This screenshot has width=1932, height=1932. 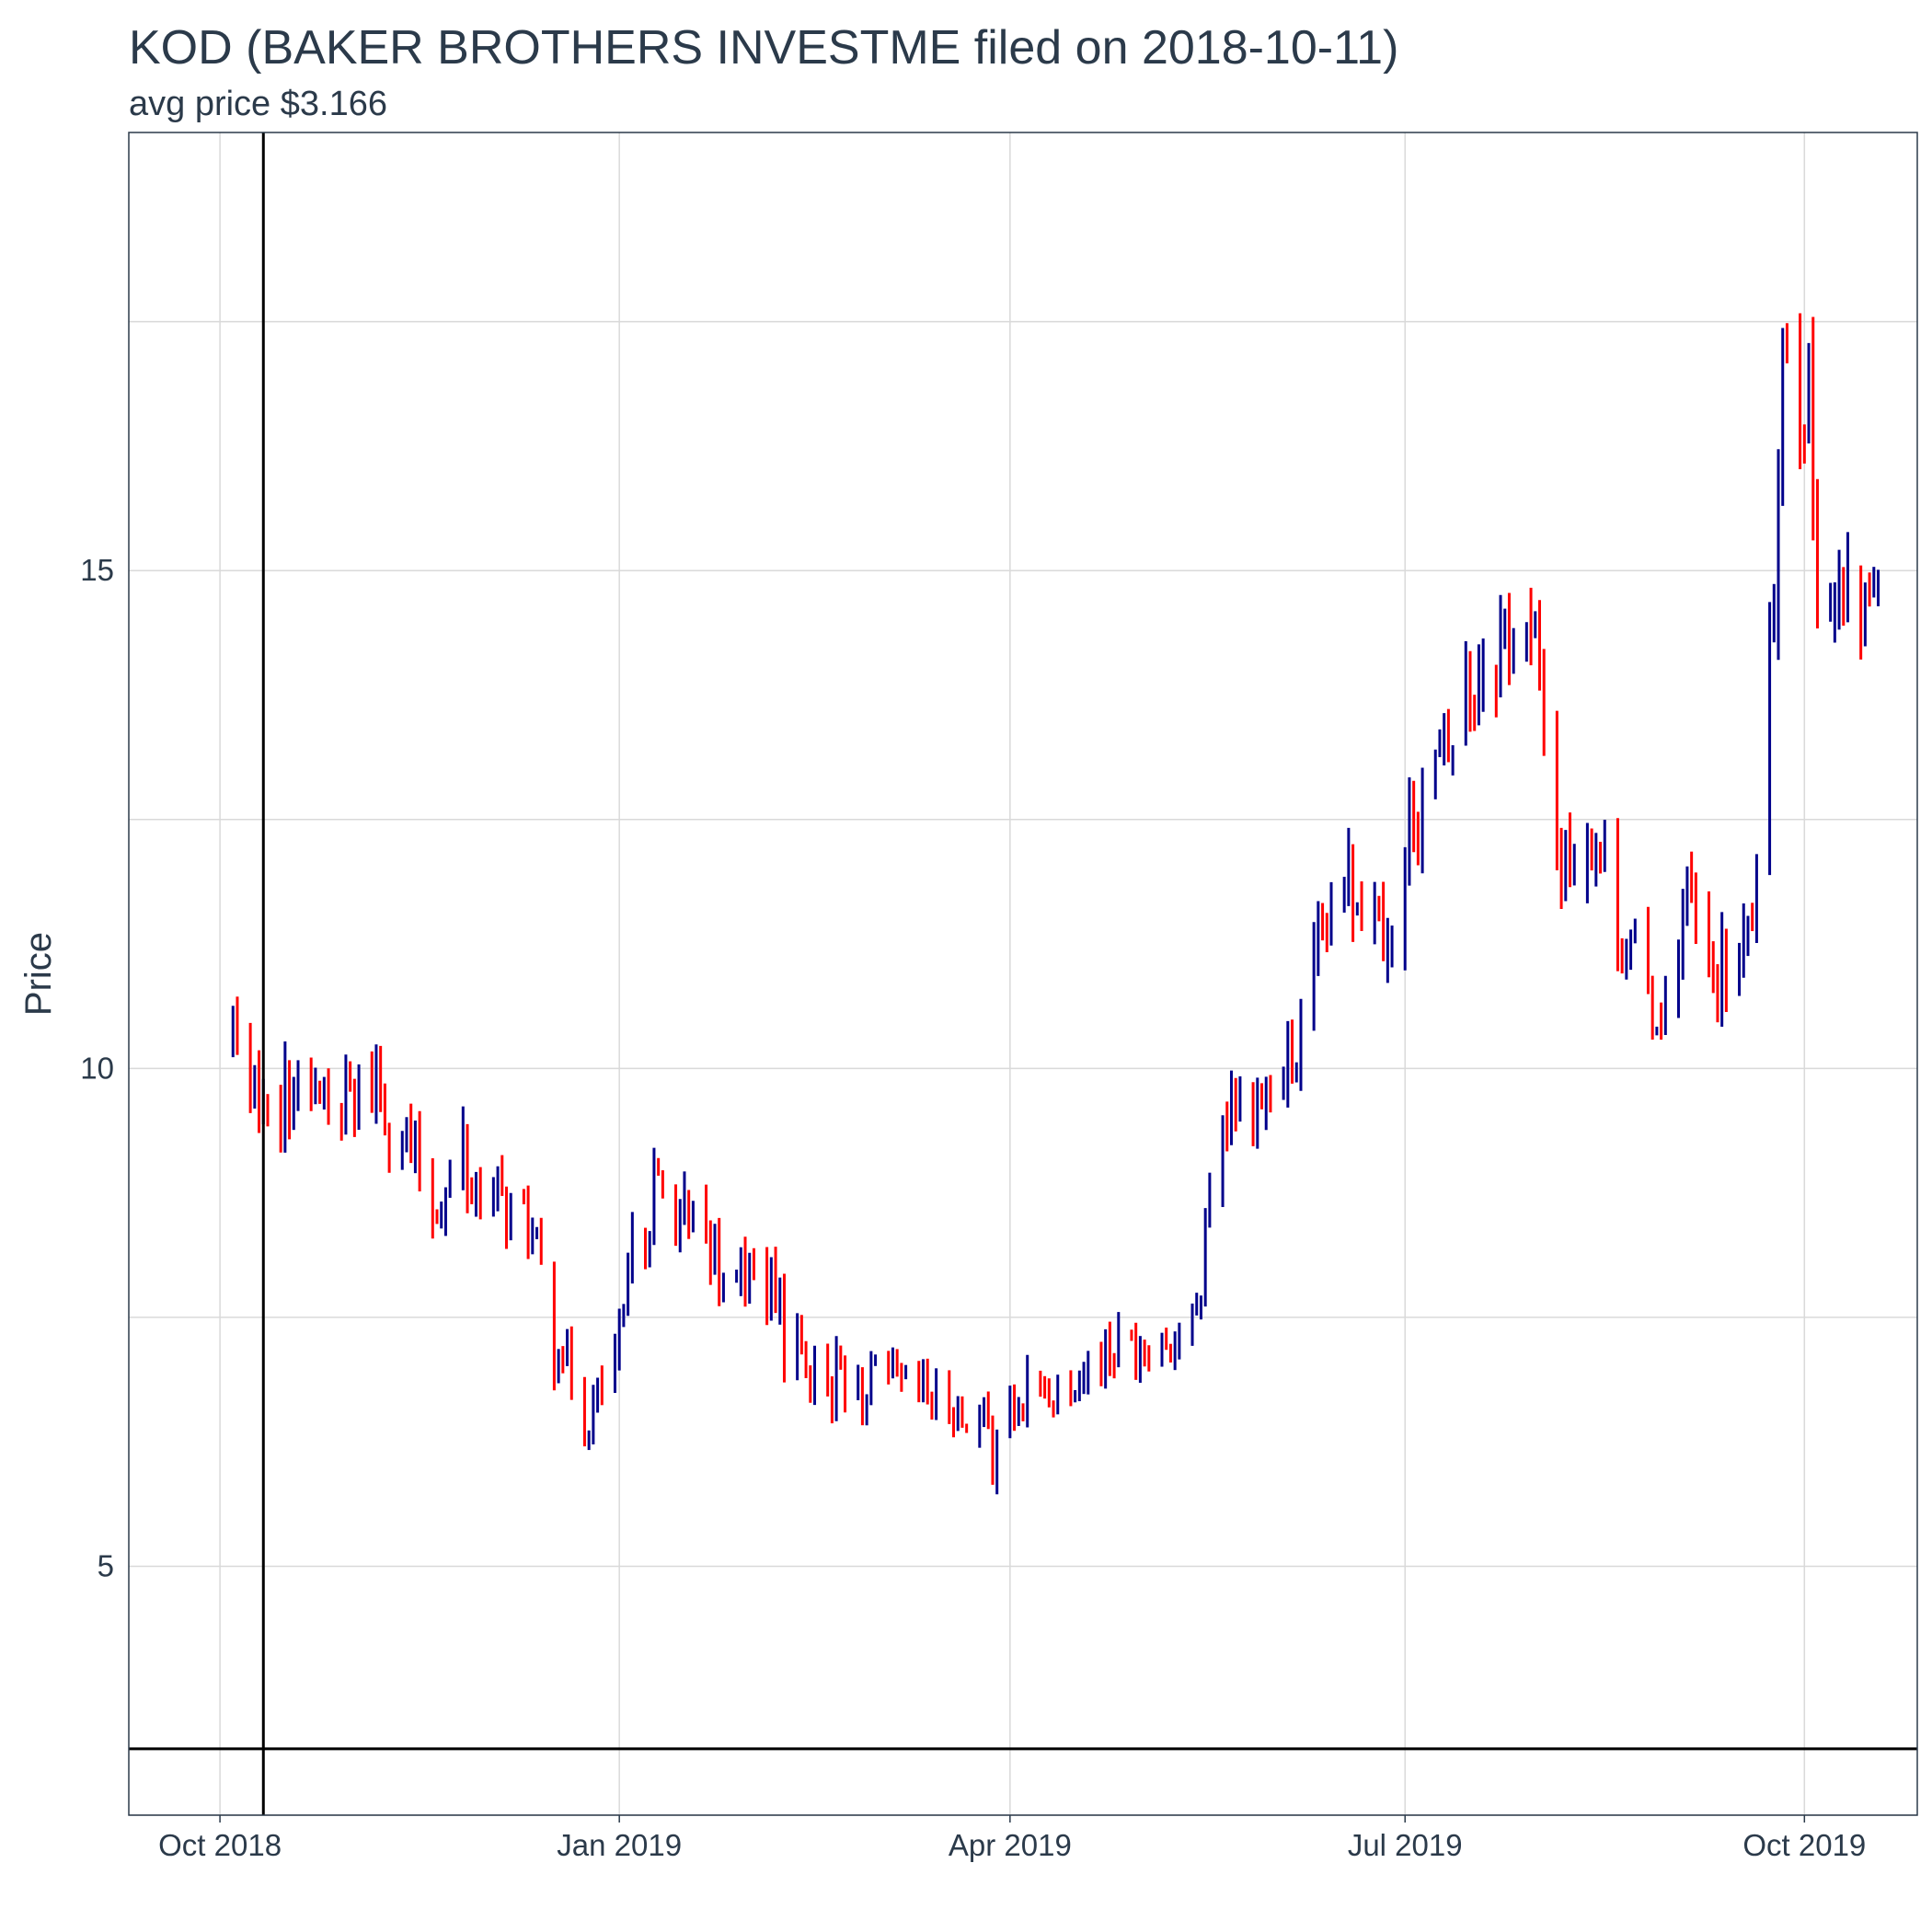 I want to click on x-tick-label: Apr 2019, so click(x=1010, y=1845).